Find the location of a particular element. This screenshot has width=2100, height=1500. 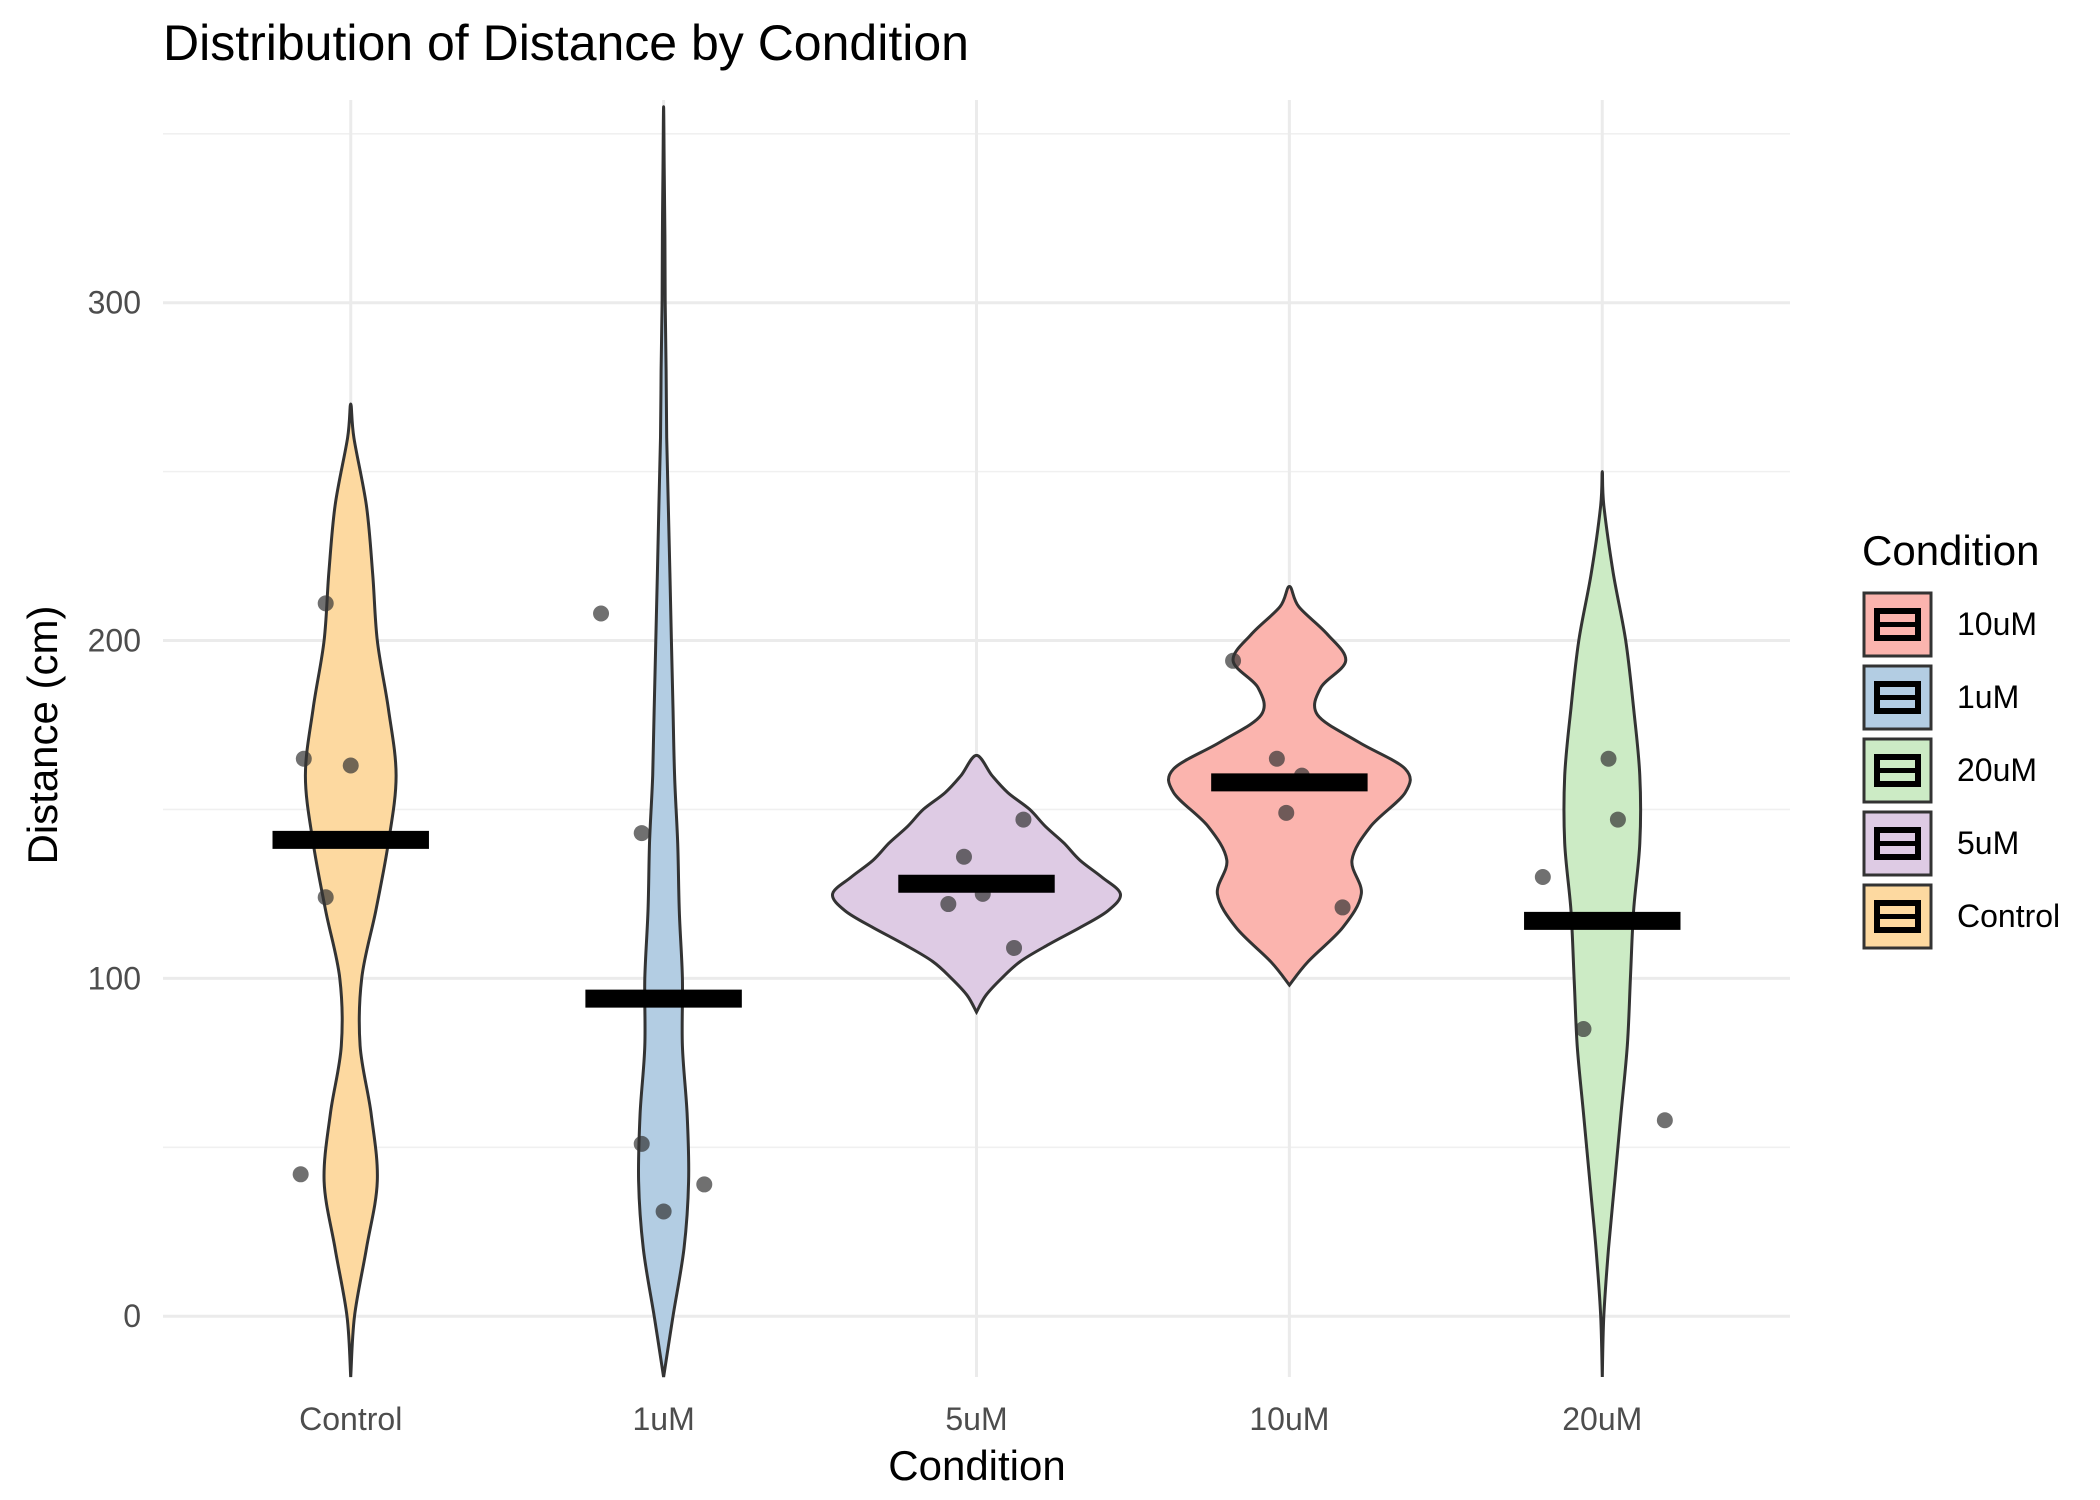

y-tick-label: 300 is located at coordinates (114, 303).